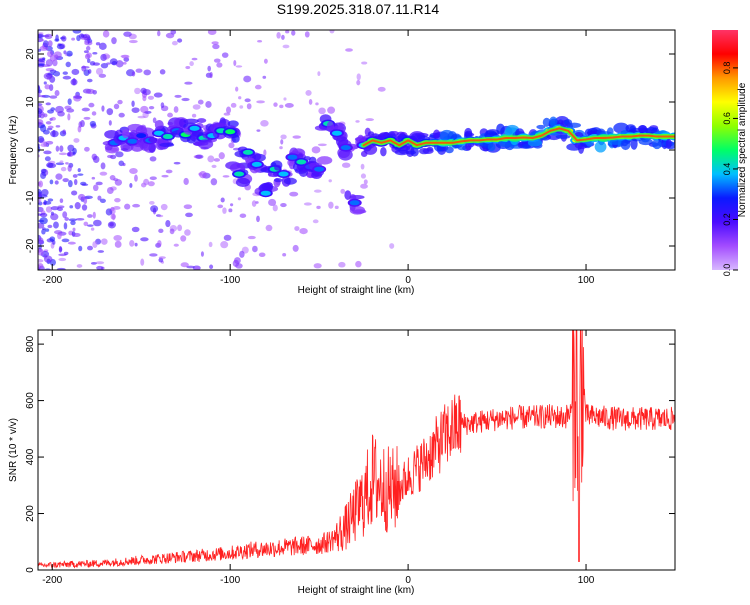 The width and height of the screenshot is (750, 605). What do you see at coordinates (52, 580) in the screenshot?
I see `x-tick-label: -200` at bounding box center [52, 580].